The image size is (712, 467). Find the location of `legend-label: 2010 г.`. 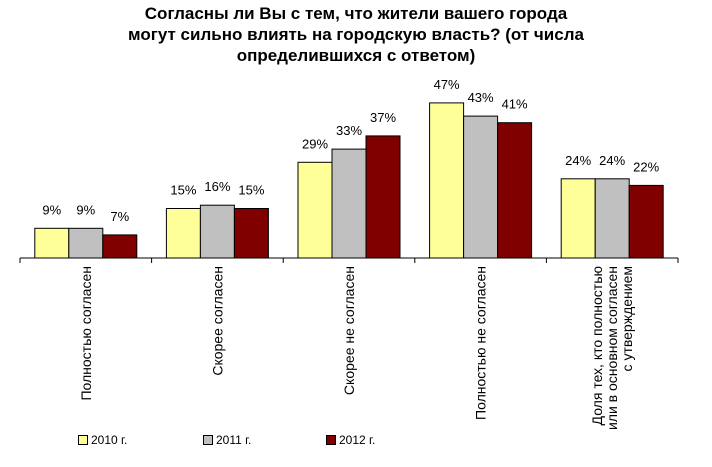

legend-label: 2010 г. is located at coordinates (109, 440).